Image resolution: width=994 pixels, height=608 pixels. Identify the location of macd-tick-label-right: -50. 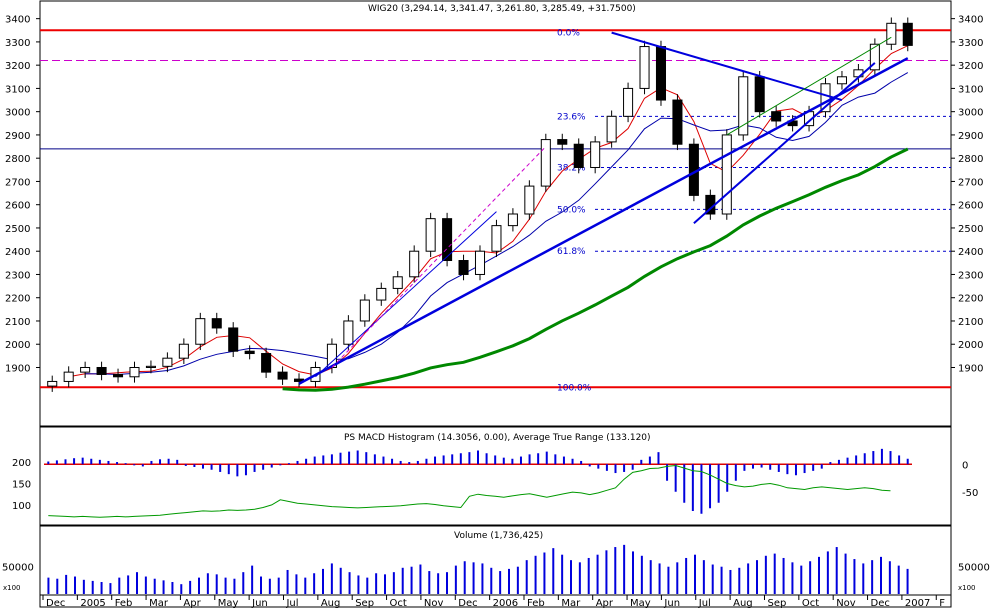
(970, 493).